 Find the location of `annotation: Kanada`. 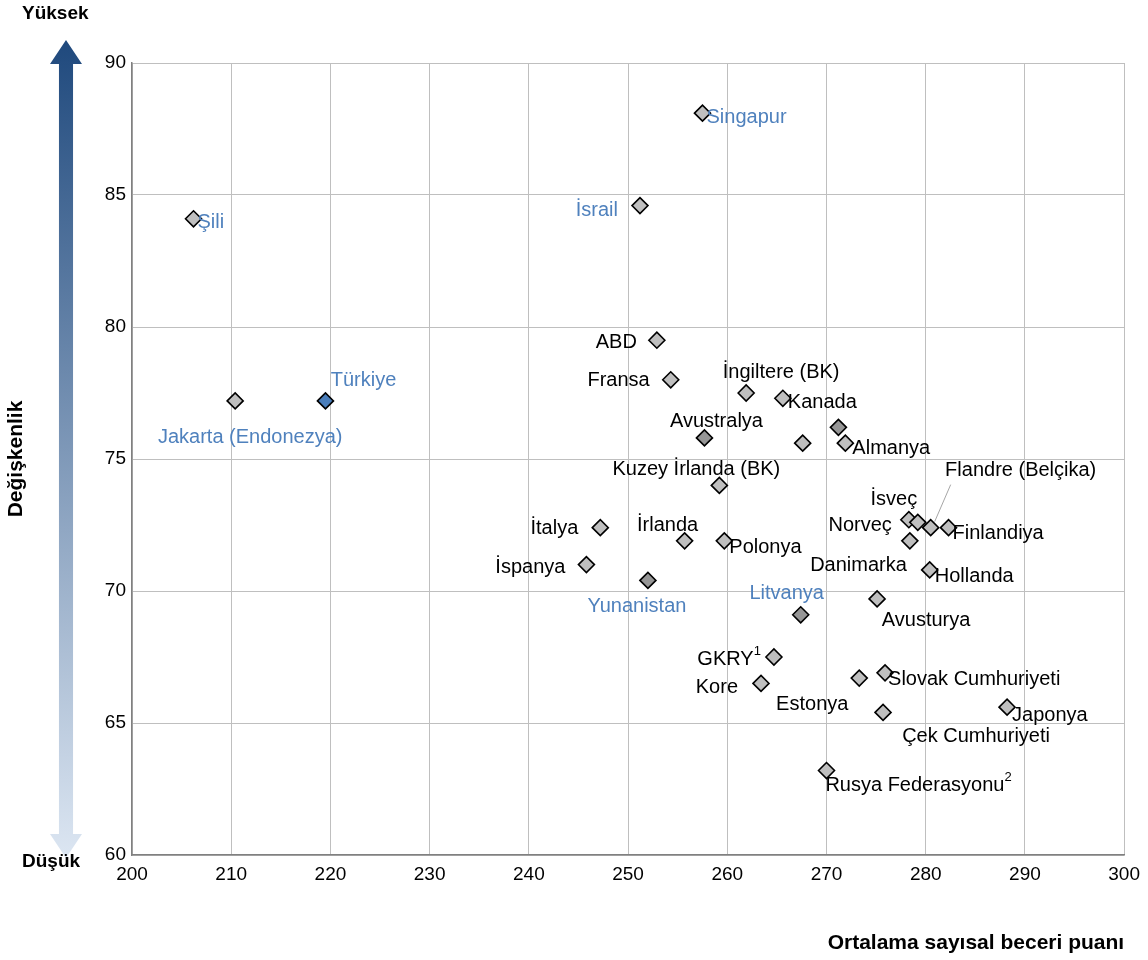

annotation: Kanada is located at coordinates (822, 400).